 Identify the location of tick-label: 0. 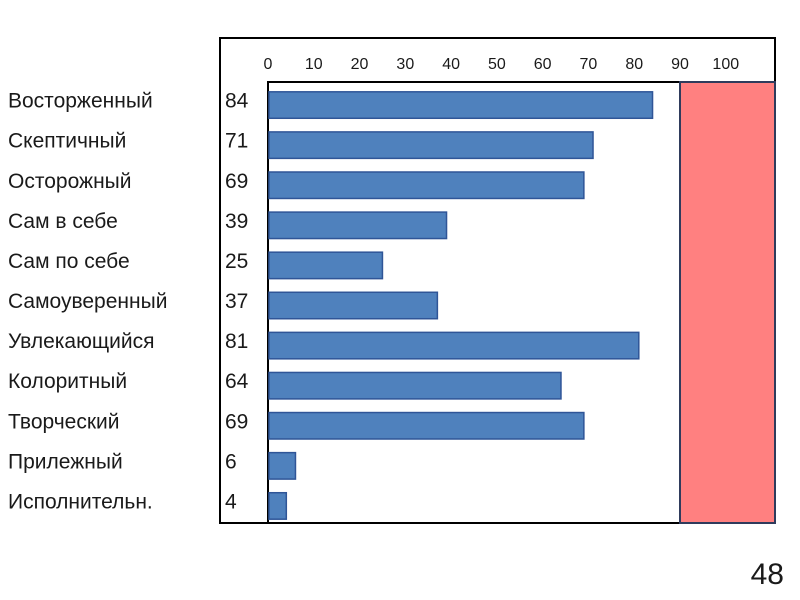
(268, 64).